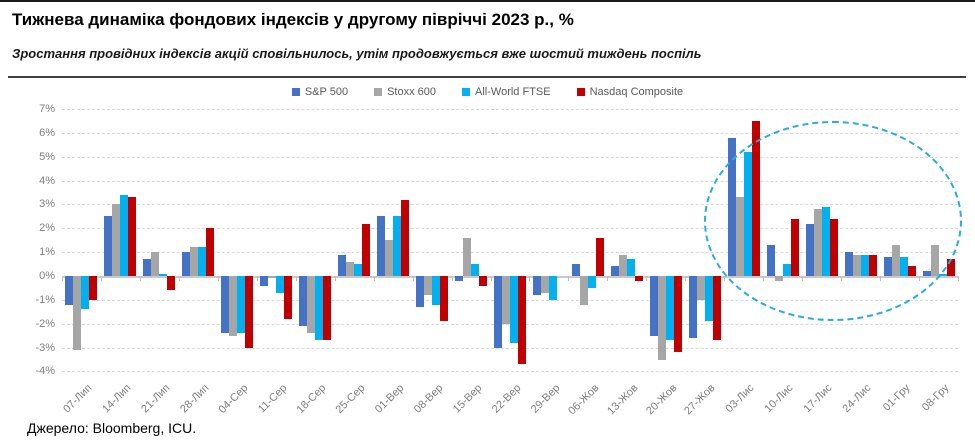 This screenshot has width=975, height=445. I want to click on bar-nasdaq-composite-15-Вер, so click(483, 281).